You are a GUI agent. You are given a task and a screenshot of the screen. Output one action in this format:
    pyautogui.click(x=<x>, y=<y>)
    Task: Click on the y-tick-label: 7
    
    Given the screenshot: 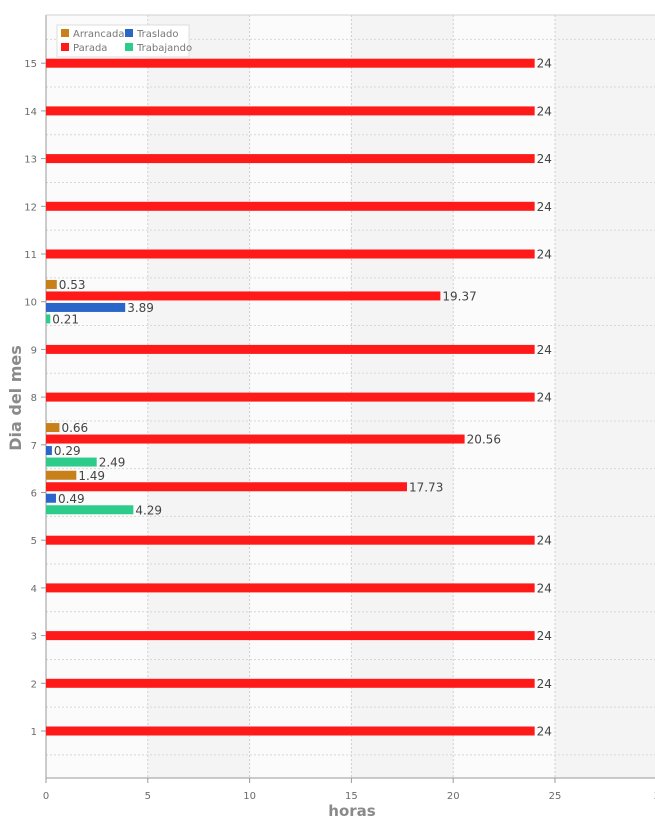 What is the action you would take?
    pyautogui.click(x=34, y=446)
    